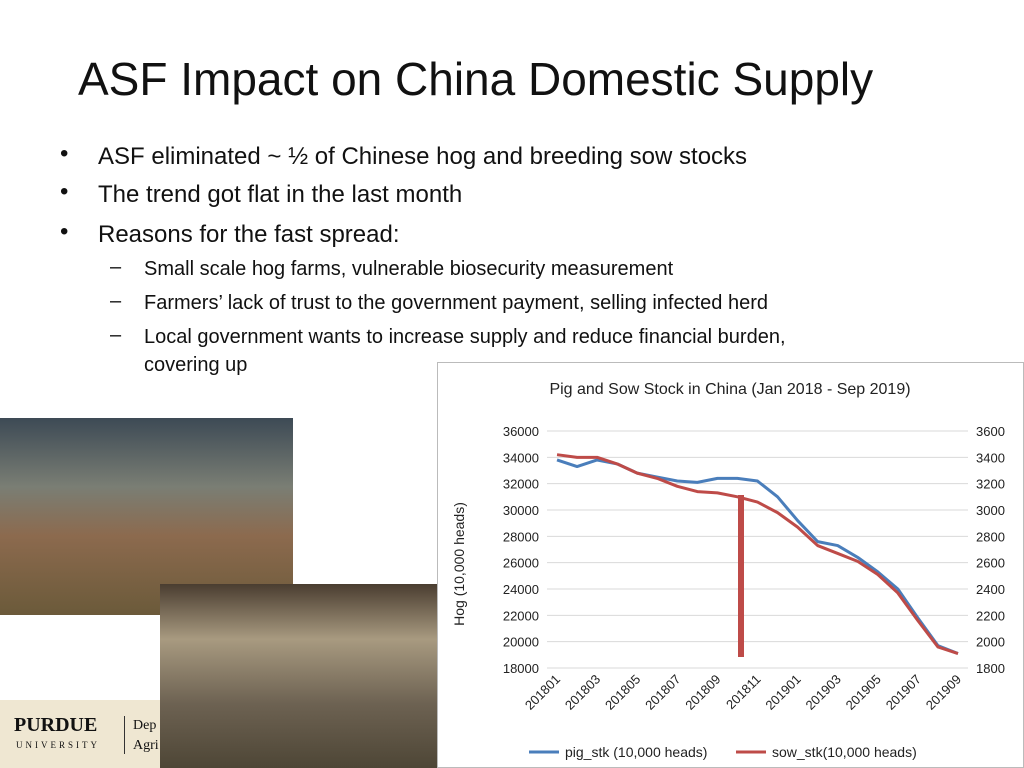 The height and width of the screenshot is (768, 1024). Describe the element at coordinates (521, 589) in the screenshot. I see `y-tick-label: 24000` at that location.